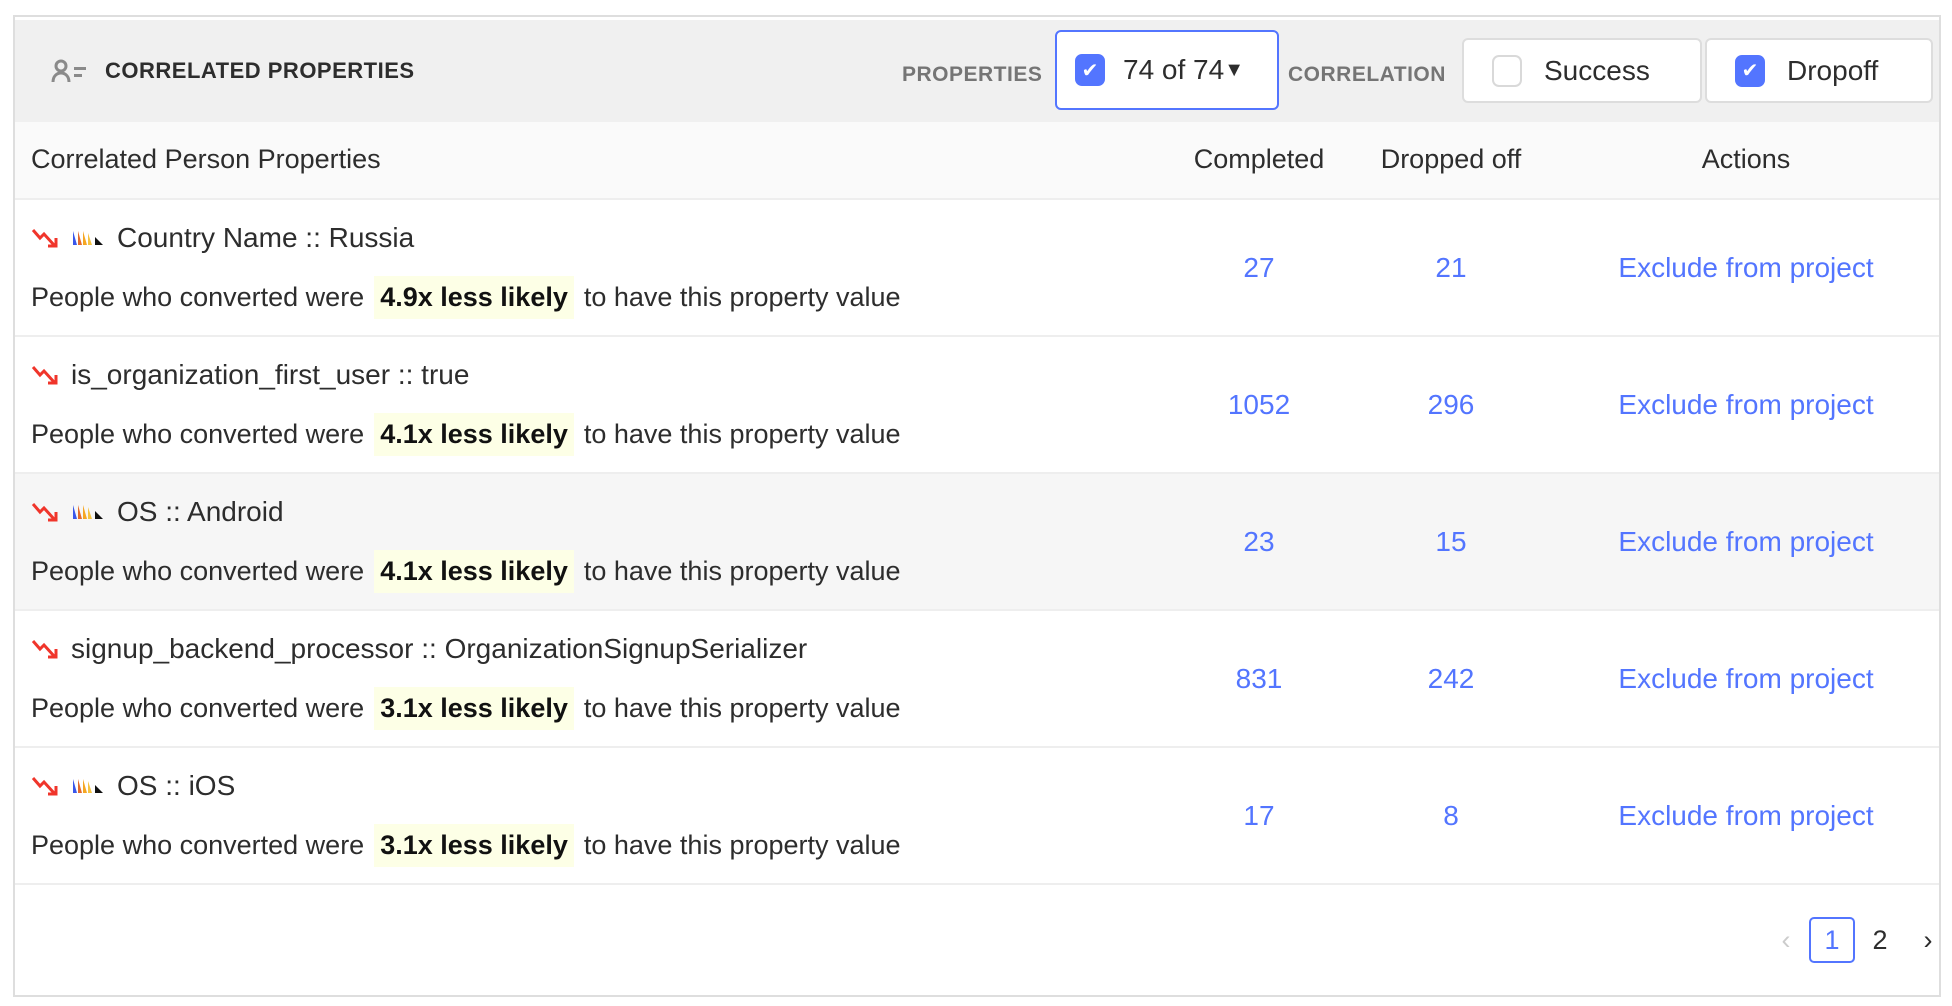  What do you see at coordinates (1451, 159) in the screenshot?
I see `col-dropped: Dropped off` at bounding box center [1451, 159].